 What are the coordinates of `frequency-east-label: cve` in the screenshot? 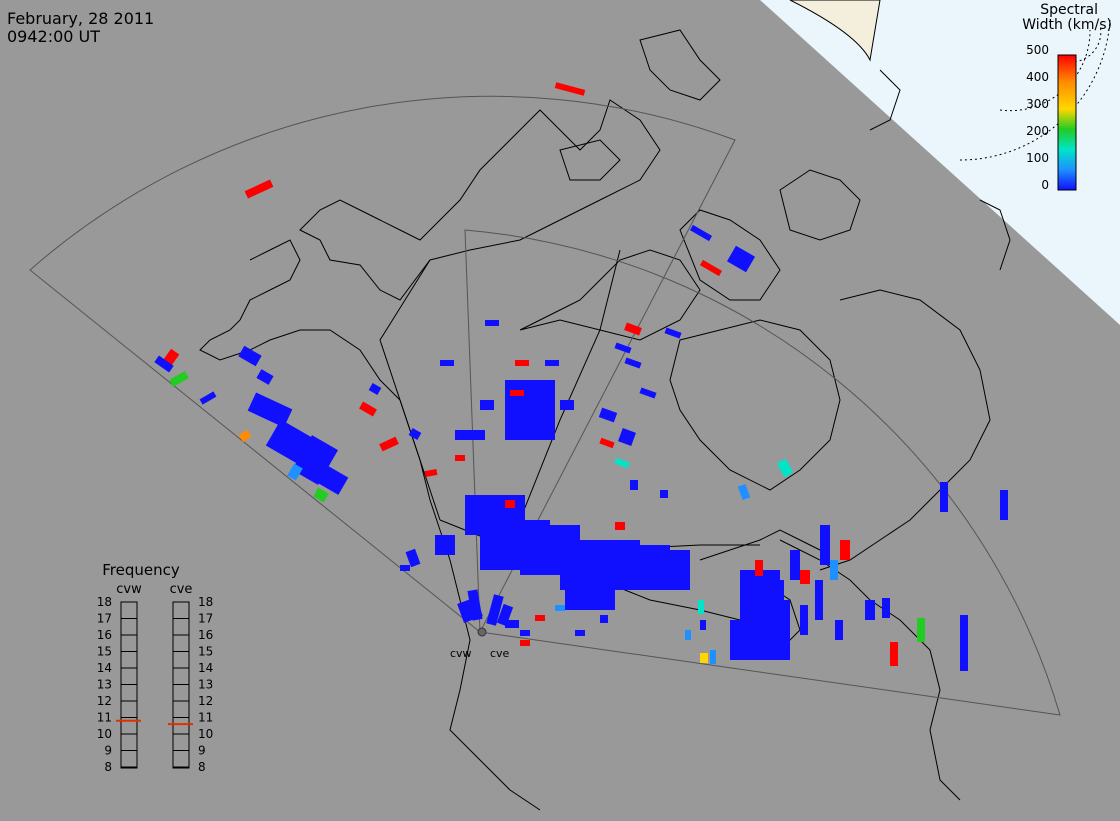 It's located at (181, 589).